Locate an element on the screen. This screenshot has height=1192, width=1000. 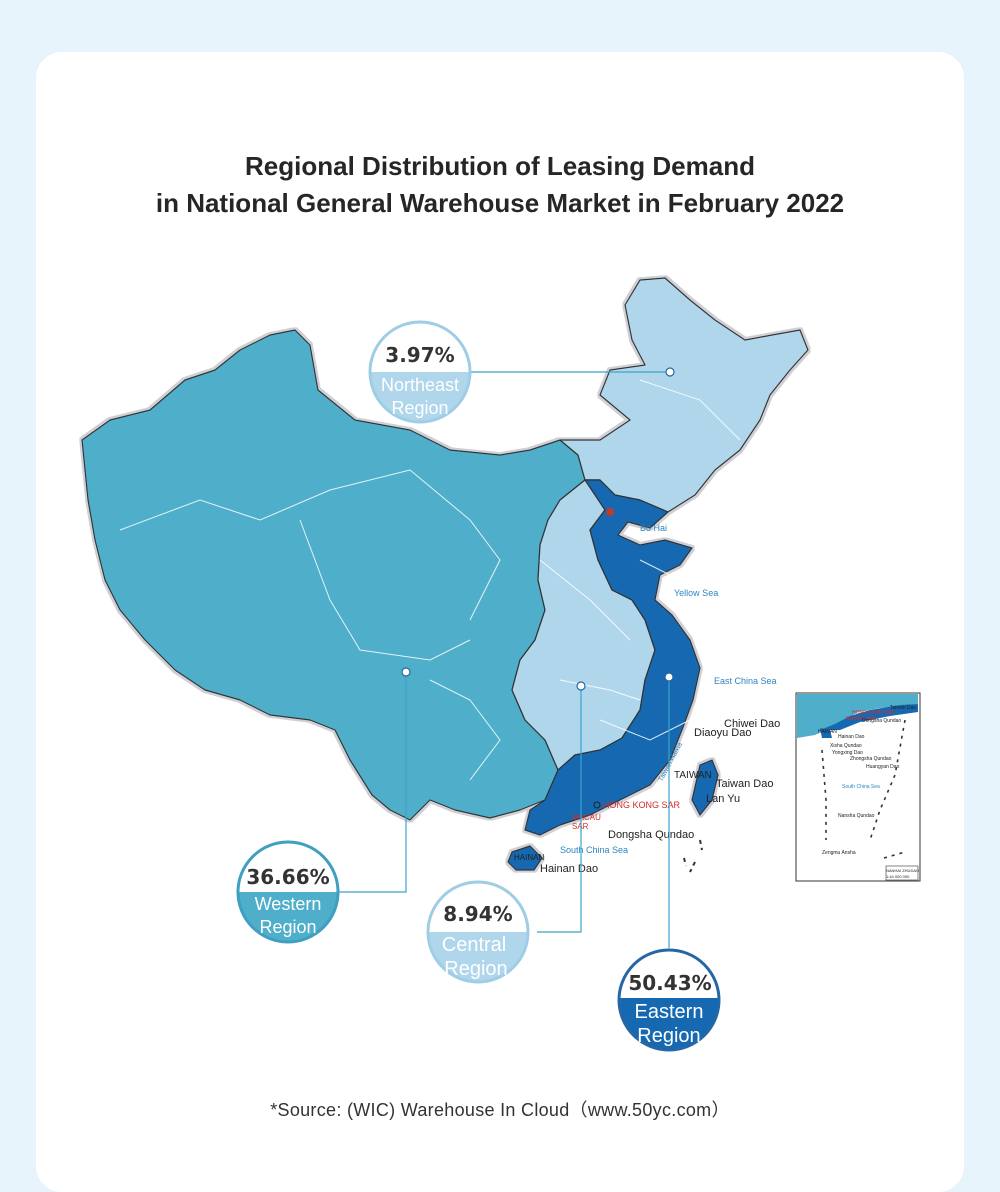
leader-central is located at coordinates (559, 809).